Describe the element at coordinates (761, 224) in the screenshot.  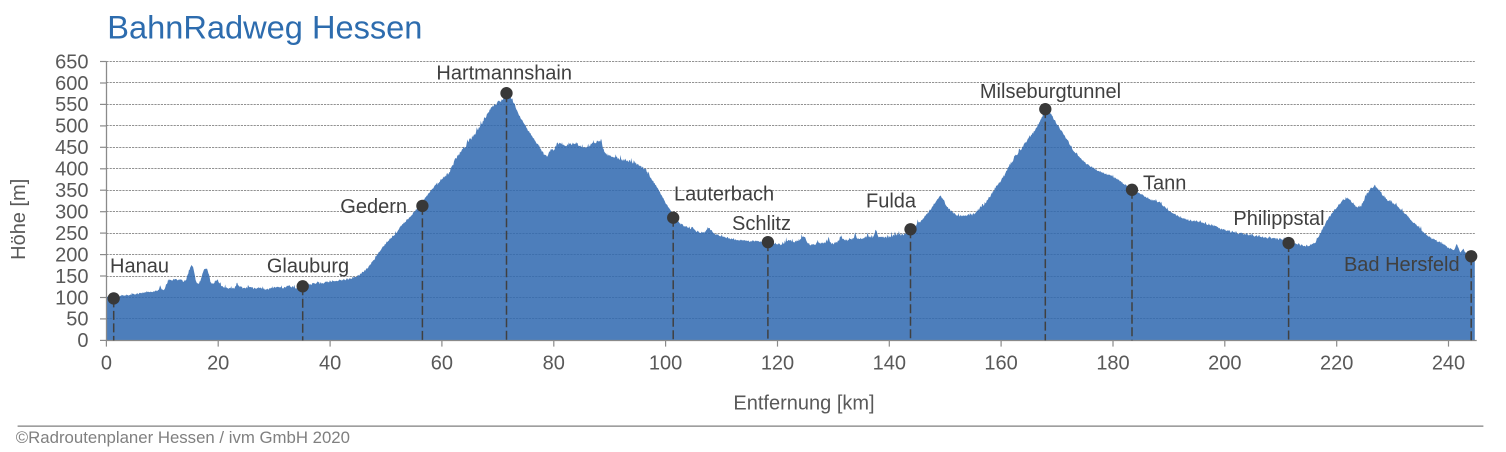
I see `svg-text: Schlitz` at that location.